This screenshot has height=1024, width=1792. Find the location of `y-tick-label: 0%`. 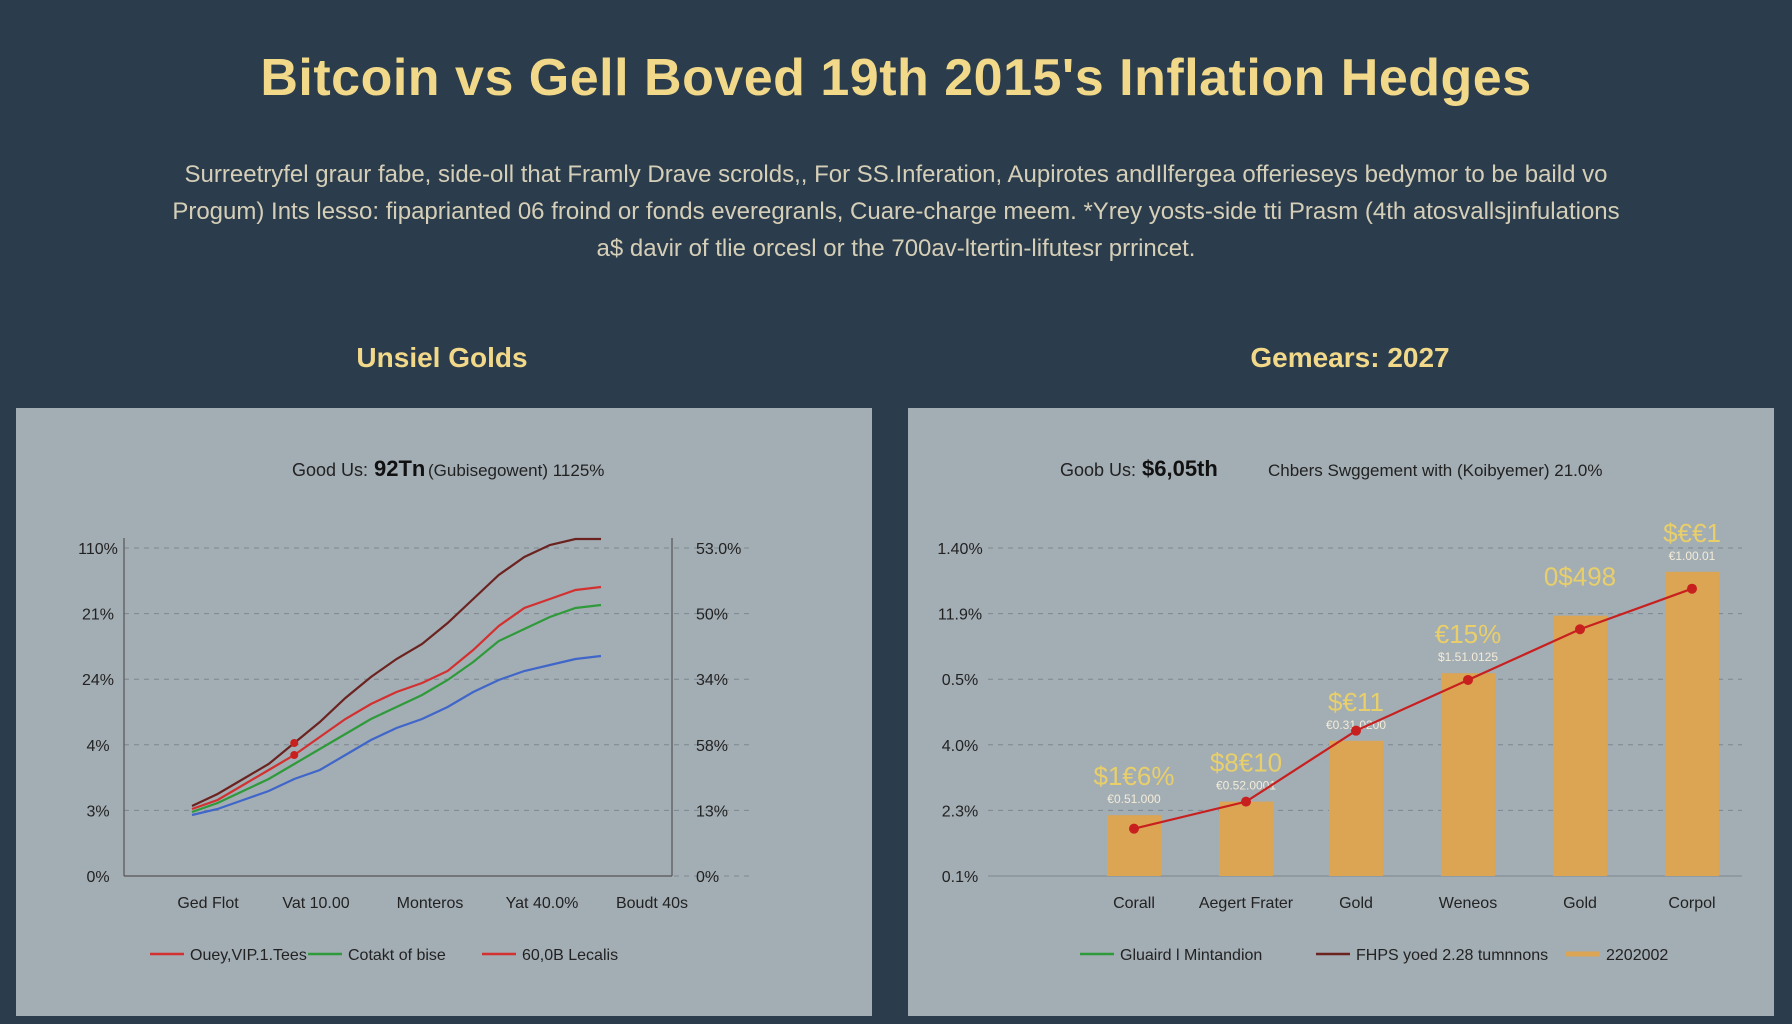

y-tick-label: 0% is located at coordinates (97, 877).